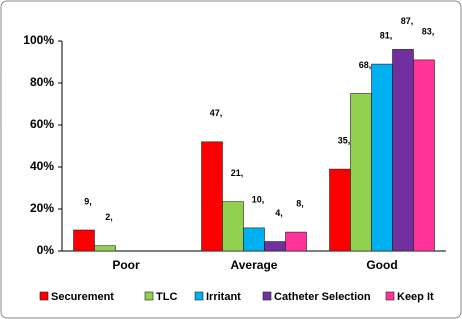 This screenshot has height=319, width=462. Describe the element at coordinates (258, 199) in the screenshot. I see `count-label: 10,` at that location.